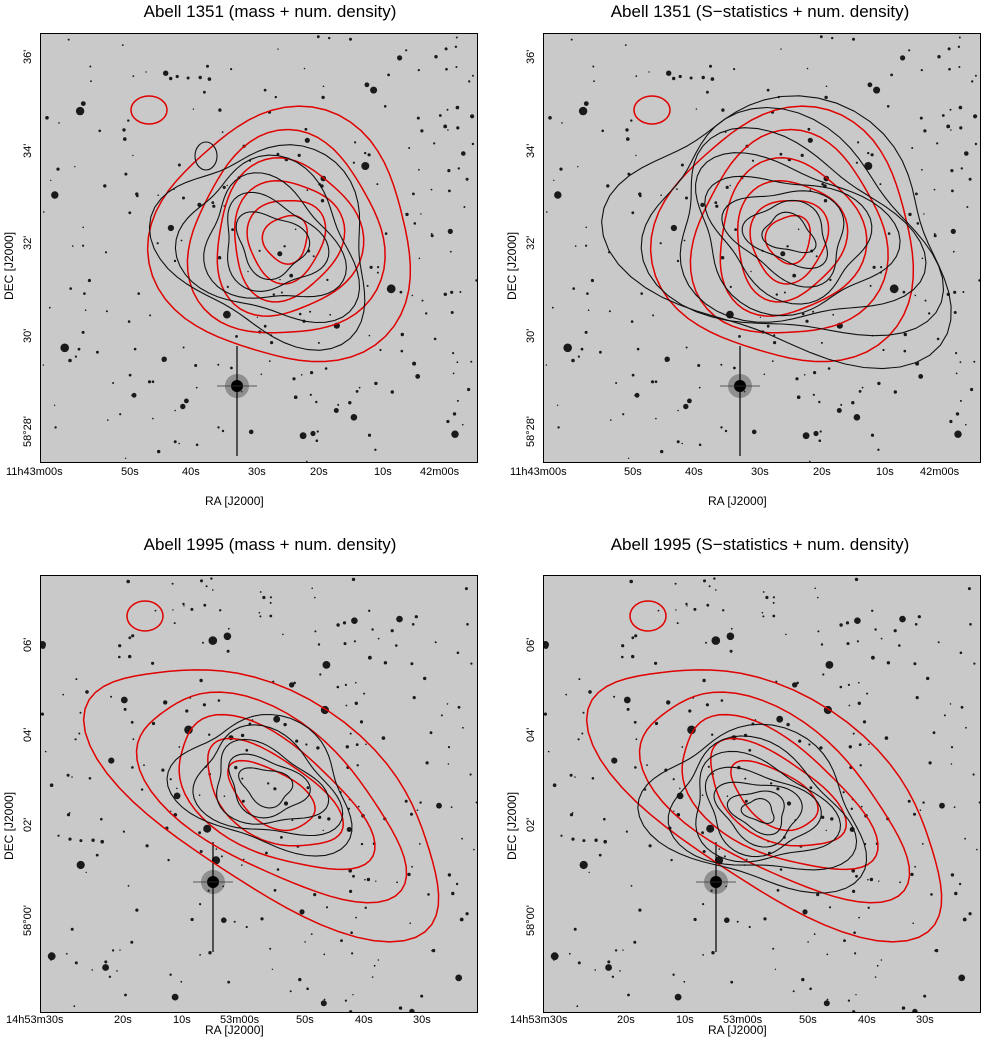 Image resolution: width=981 pixels, height=1039 pixels. Describe the element at coordinates (760, 544) in the screenshot. I see `panel-title: Abell 1995 (S−statistics + num. density)` at that location.